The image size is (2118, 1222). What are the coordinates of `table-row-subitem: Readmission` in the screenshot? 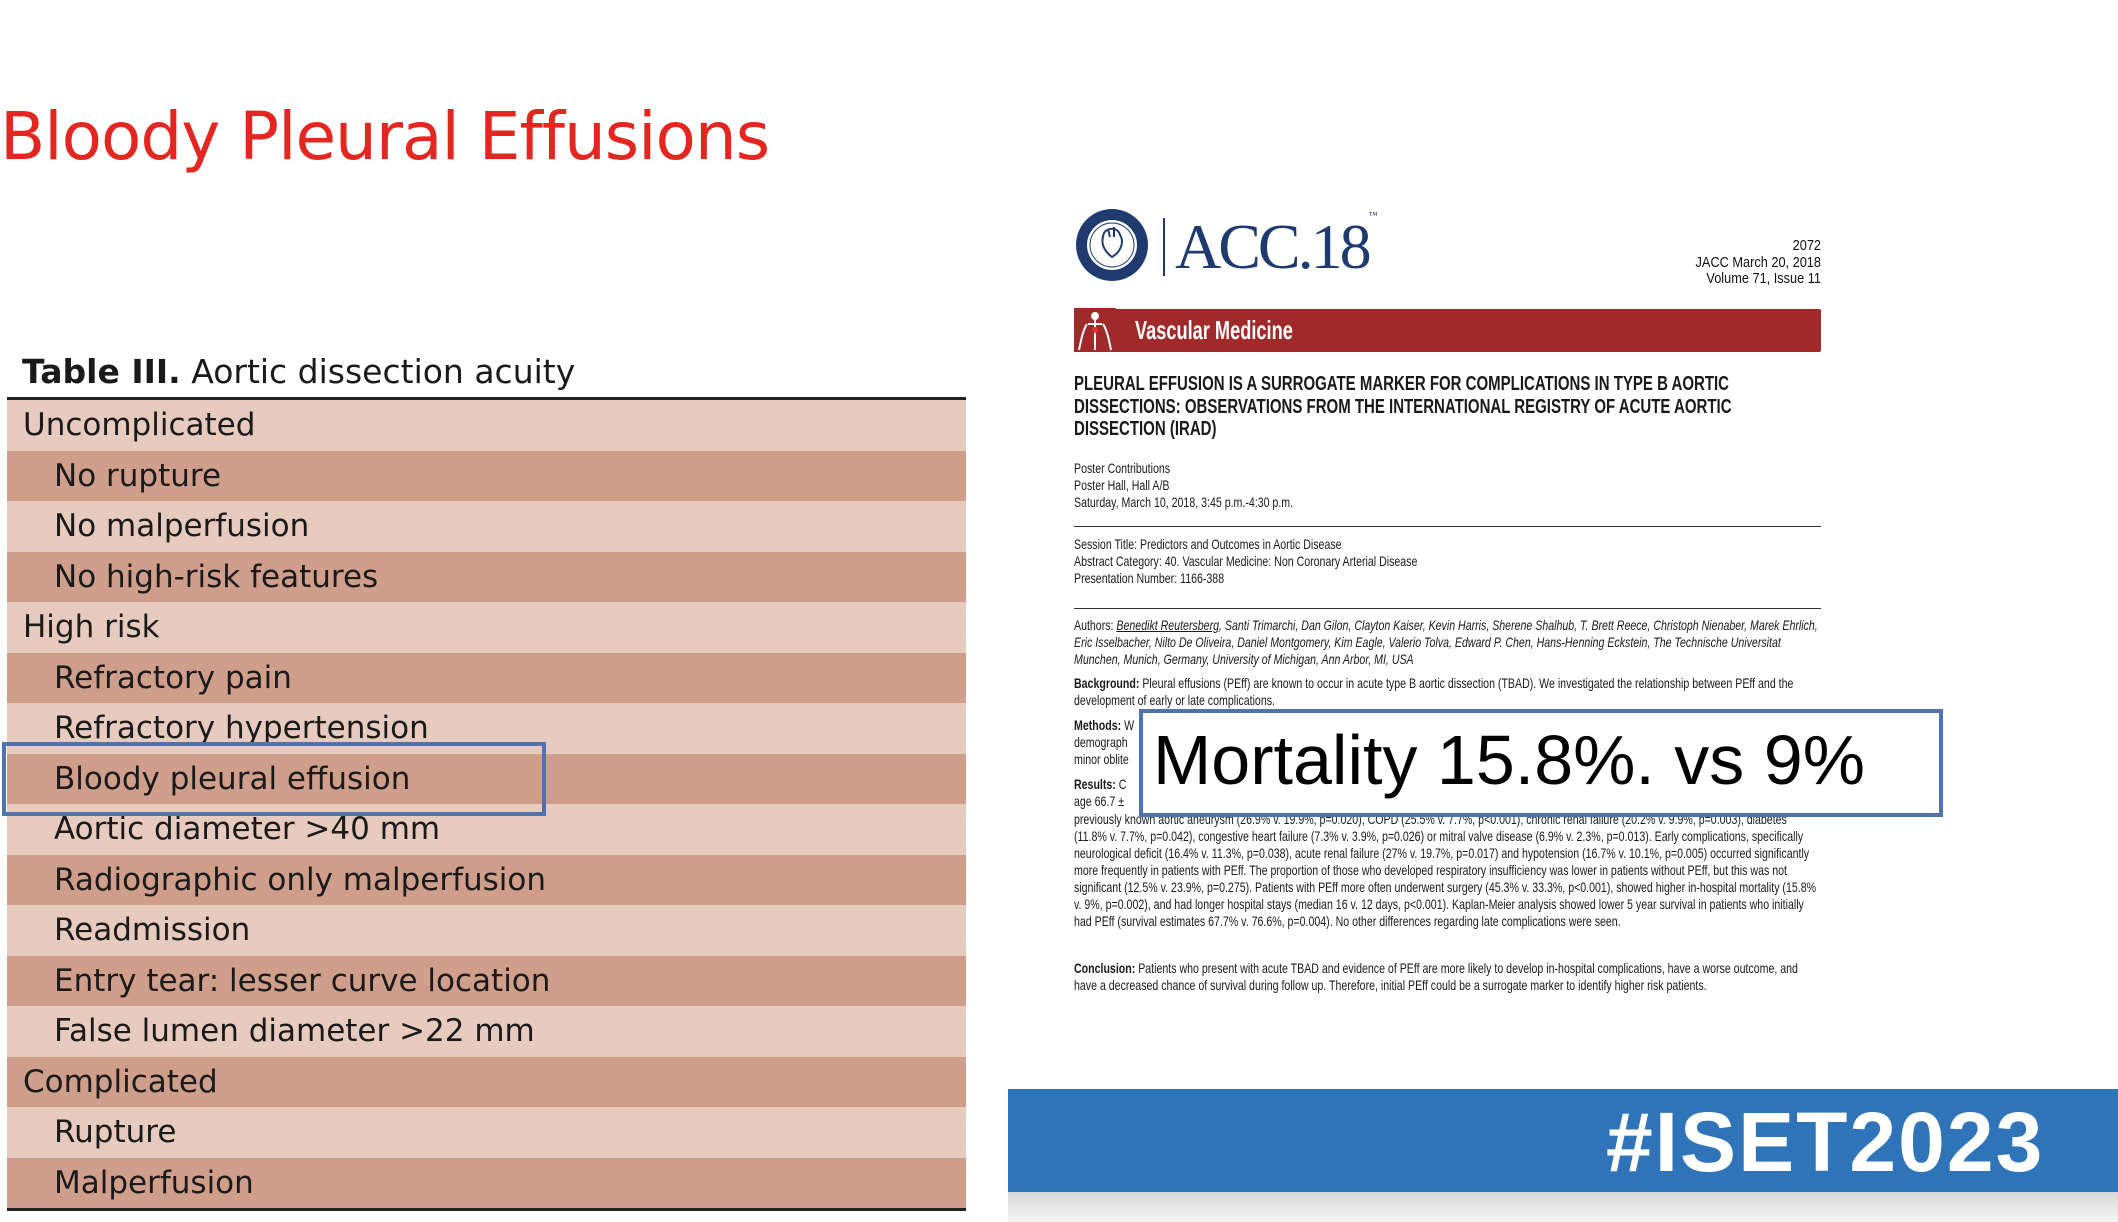 It's located at (486, 930).